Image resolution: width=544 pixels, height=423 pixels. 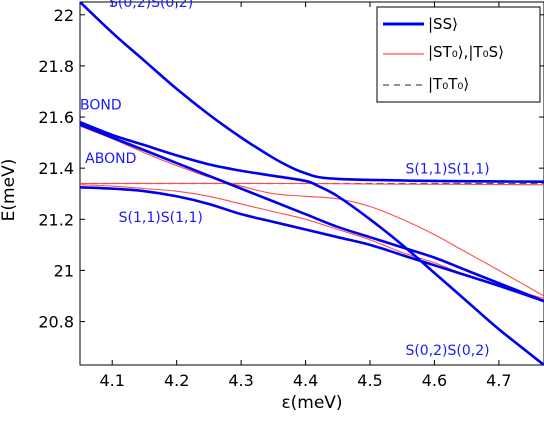 What do you see at coordinates (56, 117) in the screenshot?
I see `y-tick-label: 21.6` at bounding box center [56, 117].